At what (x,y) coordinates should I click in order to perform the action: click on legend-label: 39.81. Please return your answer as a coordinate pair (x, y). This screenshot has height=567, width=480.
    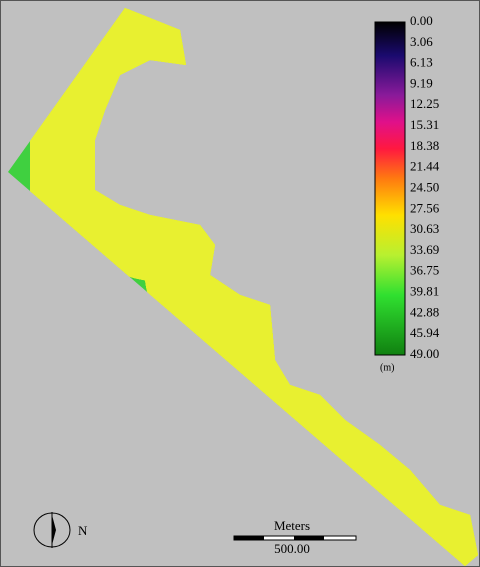
    Looking at the image, I should click on (424, 291).